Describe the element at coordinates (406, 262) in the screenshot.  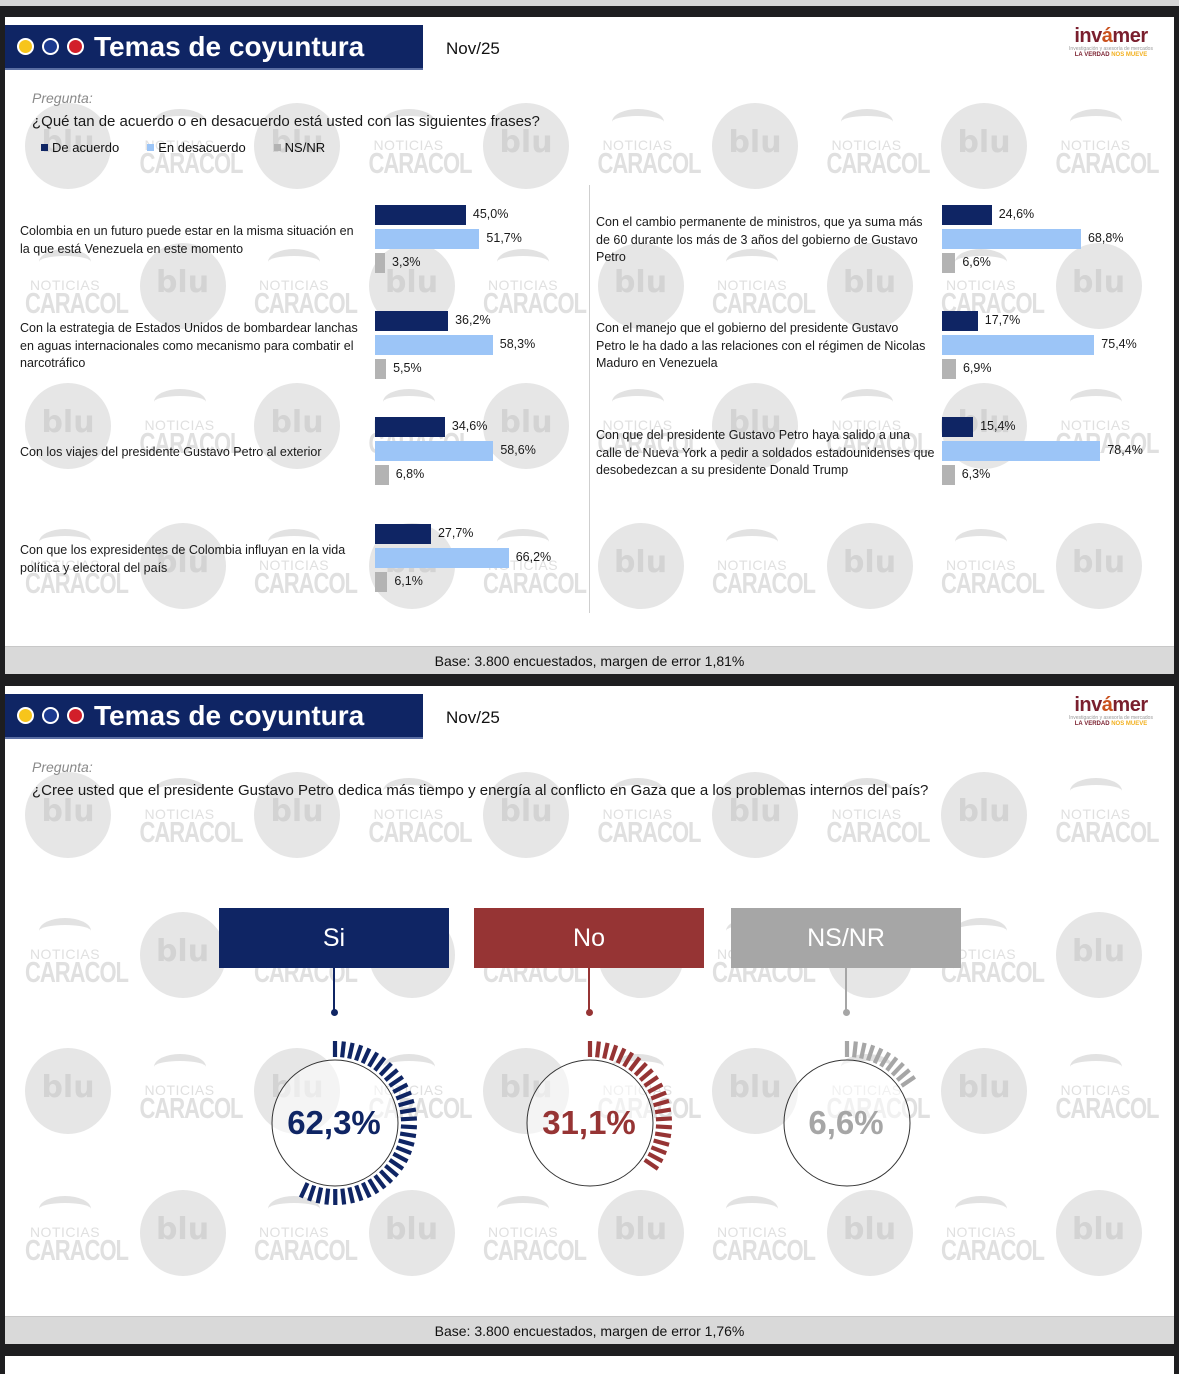
I see `bar-value-label: 3,3%` at that location.